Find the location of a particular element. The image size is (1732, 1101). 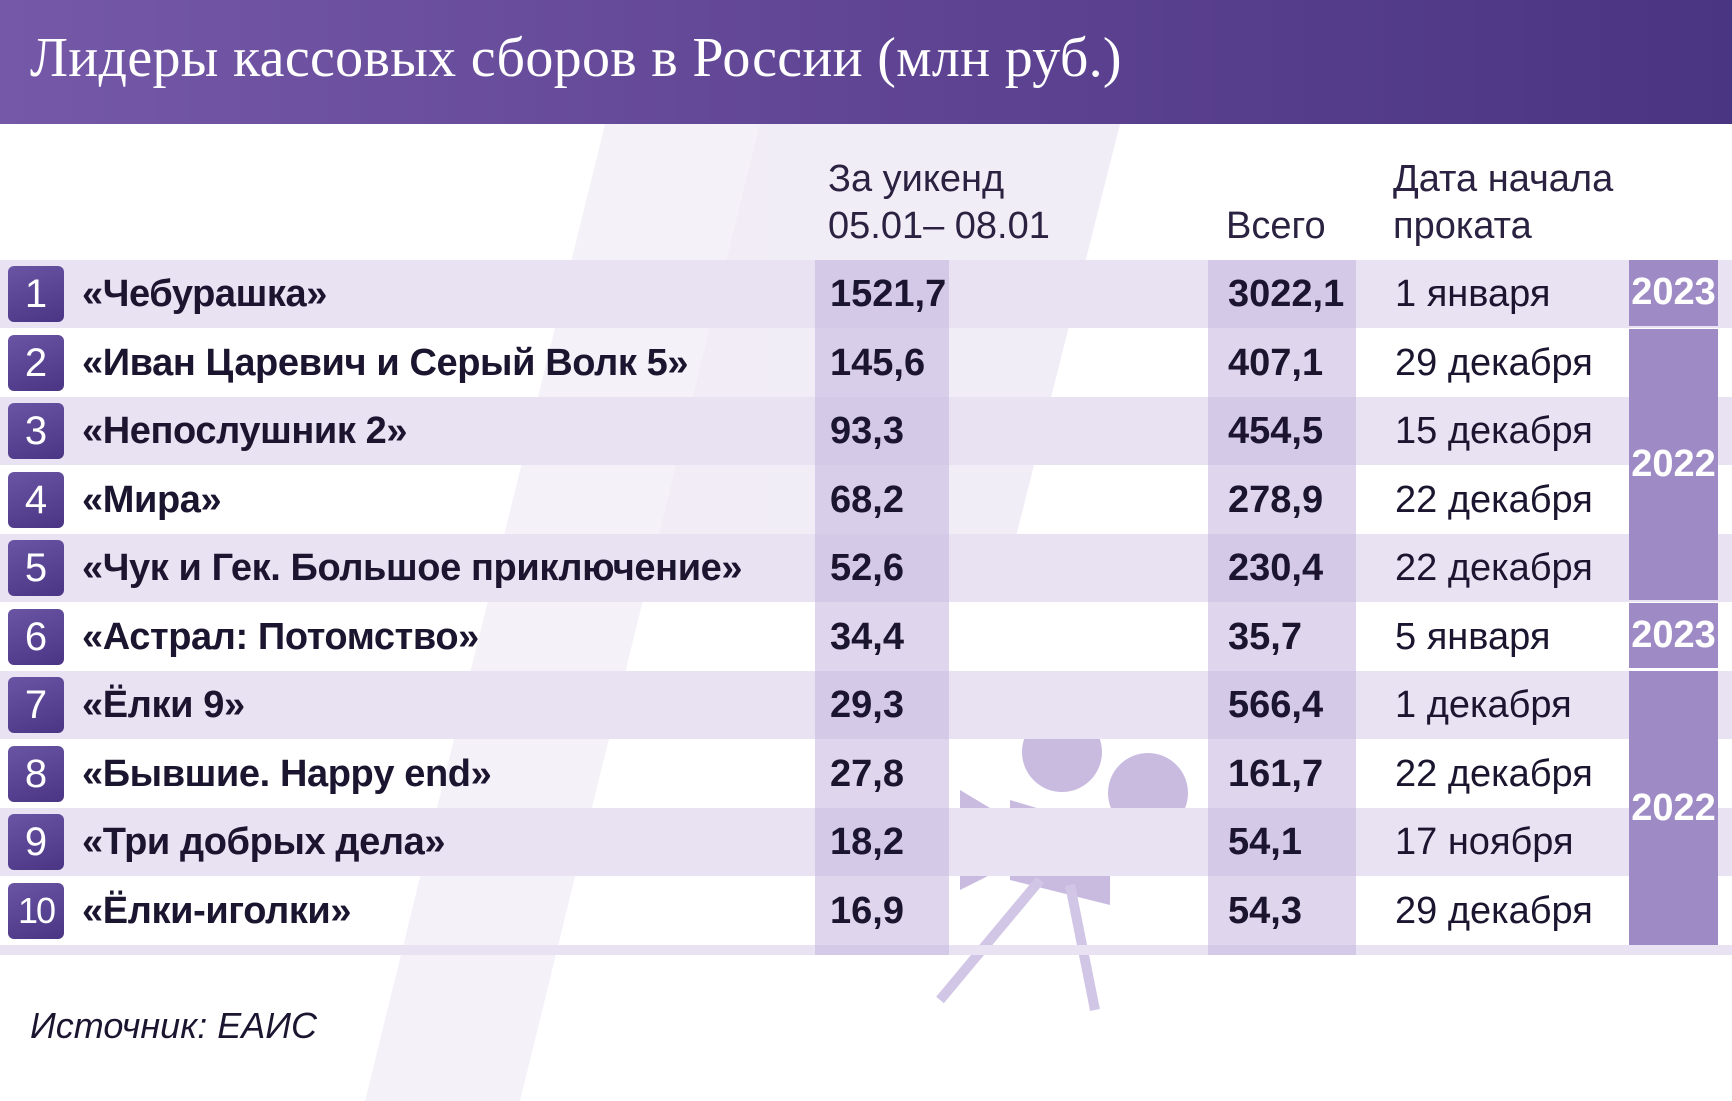

weekend-value: 52,6 is located at coordinates (867, 568).